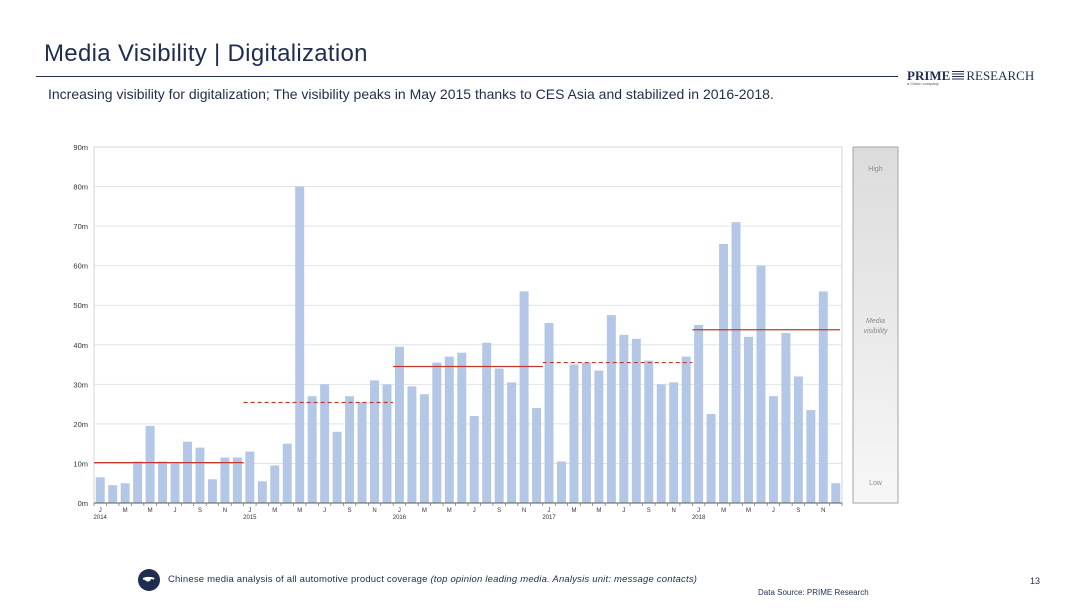  I want to click on y-tick-label: 70m, so click(80, 226).